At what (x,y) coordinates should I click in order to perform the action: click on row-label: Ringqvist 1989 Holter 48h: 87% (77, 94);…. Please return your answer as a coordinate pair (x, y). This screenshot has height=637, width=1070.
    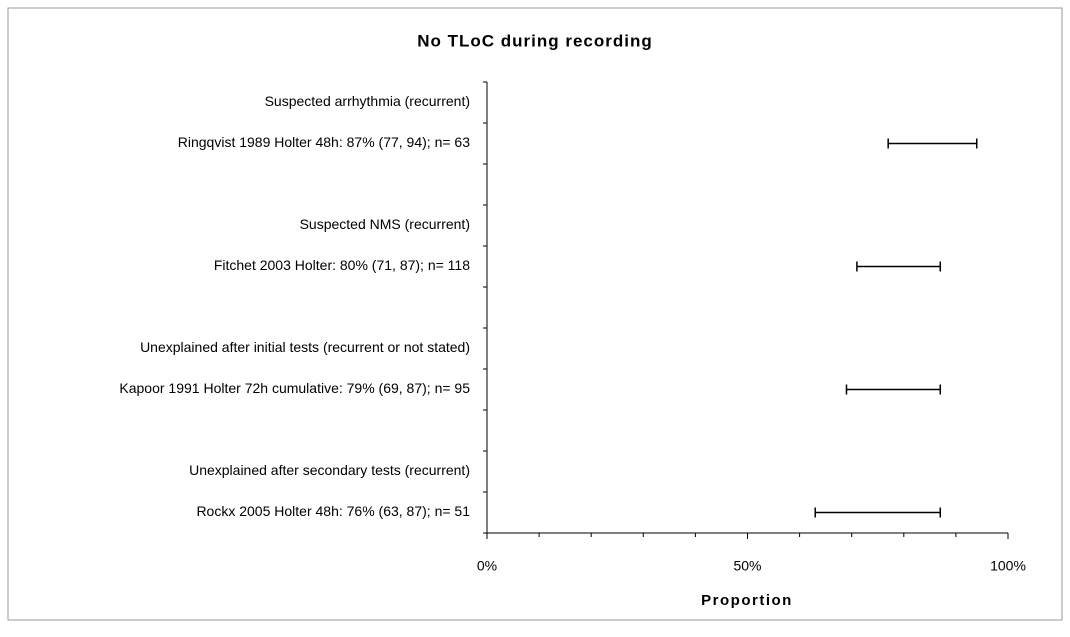
    Looking at the image, I should click on (324, 142).